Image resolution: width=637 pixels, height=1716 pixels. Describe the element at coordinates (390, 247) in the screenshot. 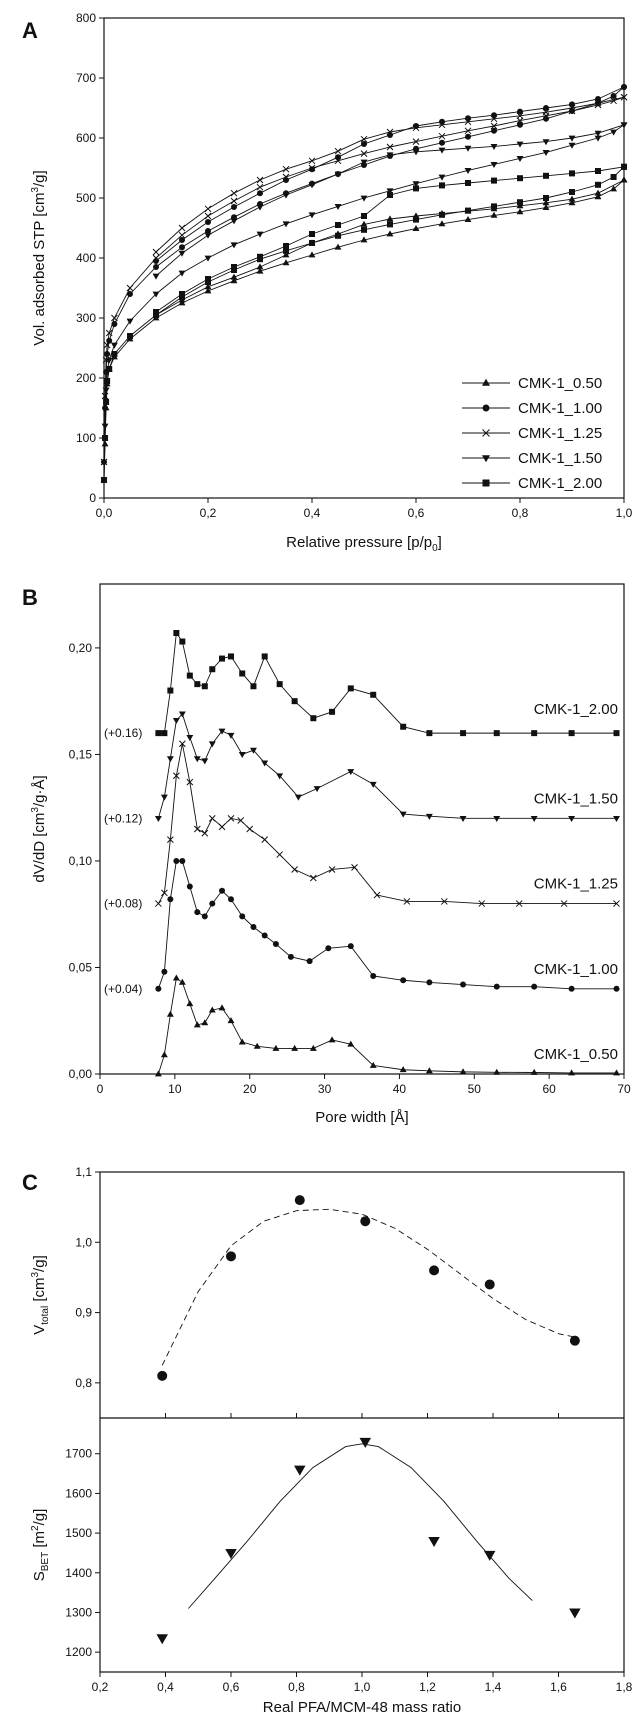

I see `panel-a-desorption-line` at that location.